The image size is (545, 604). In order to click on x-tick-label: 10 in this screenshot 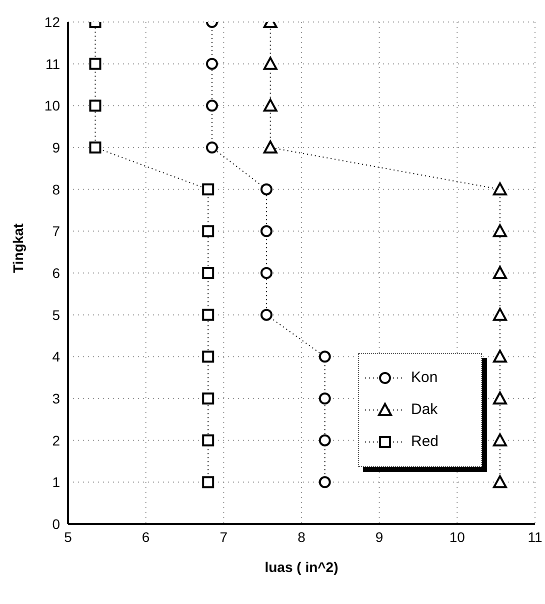, I will do `click(457, 536)`.